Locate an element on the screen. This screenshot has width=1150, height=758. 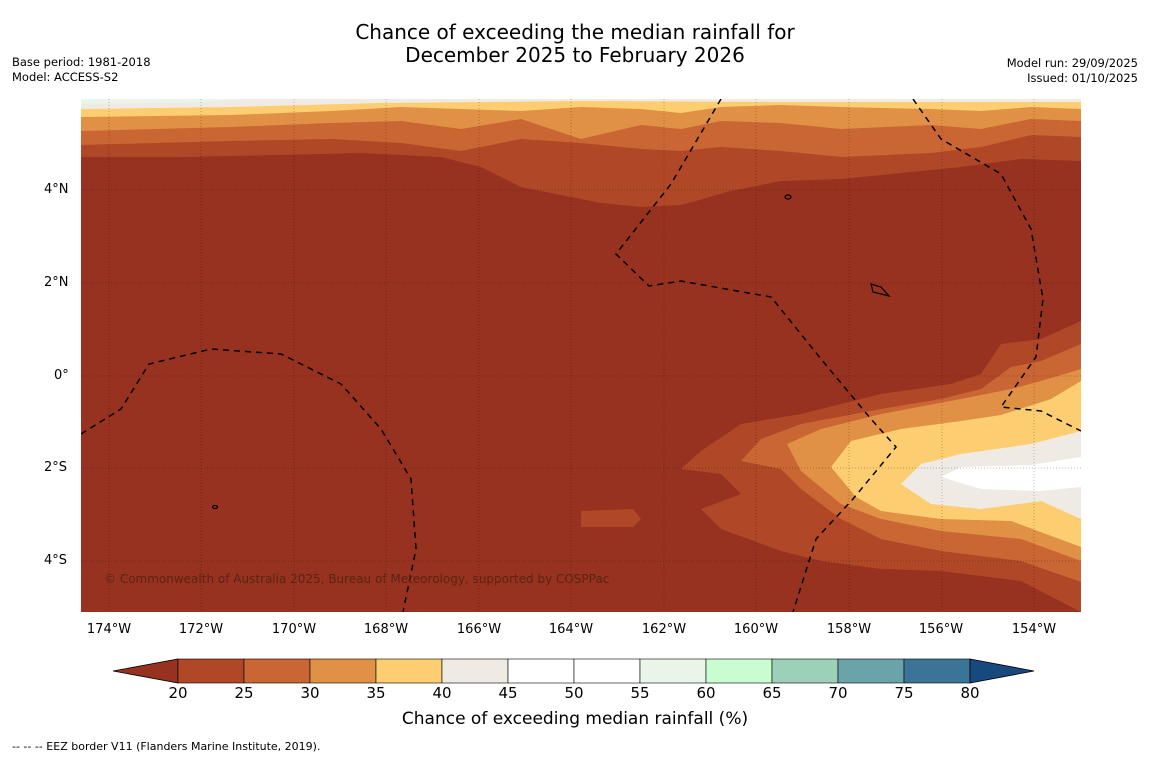
issued-date: Issued: 01/10/2025 is located at coordinates (1082, 78).